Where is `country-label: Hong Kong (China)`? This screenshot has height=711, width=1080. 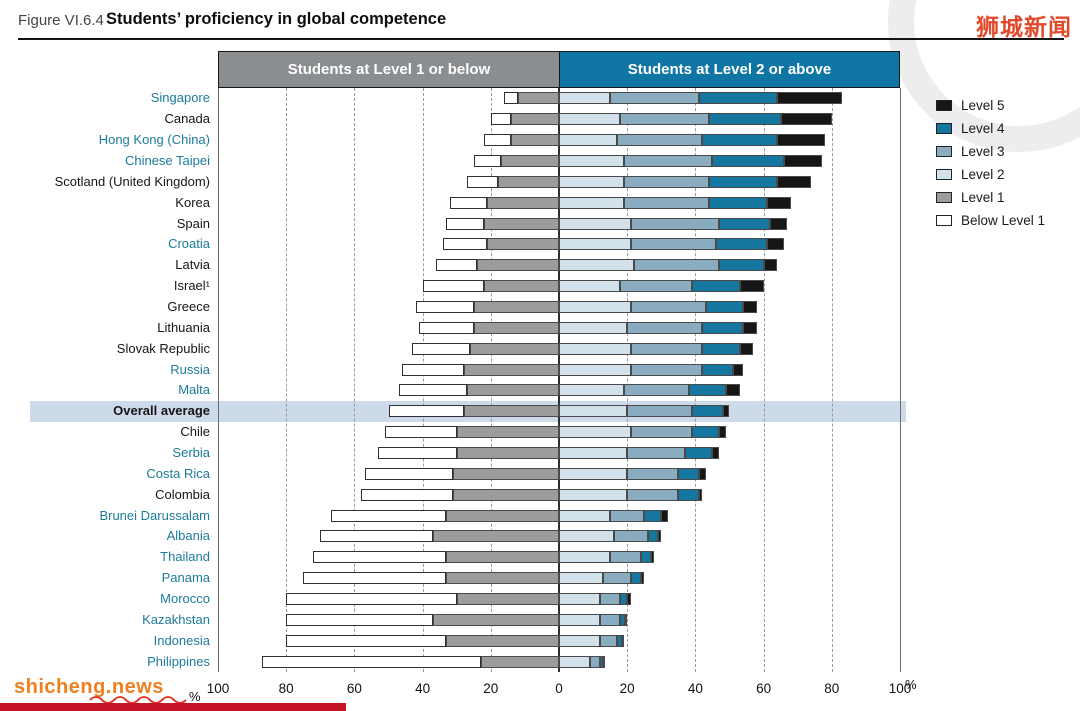 country-label: Hong Kong (China) is located at coordinates (154, 140).